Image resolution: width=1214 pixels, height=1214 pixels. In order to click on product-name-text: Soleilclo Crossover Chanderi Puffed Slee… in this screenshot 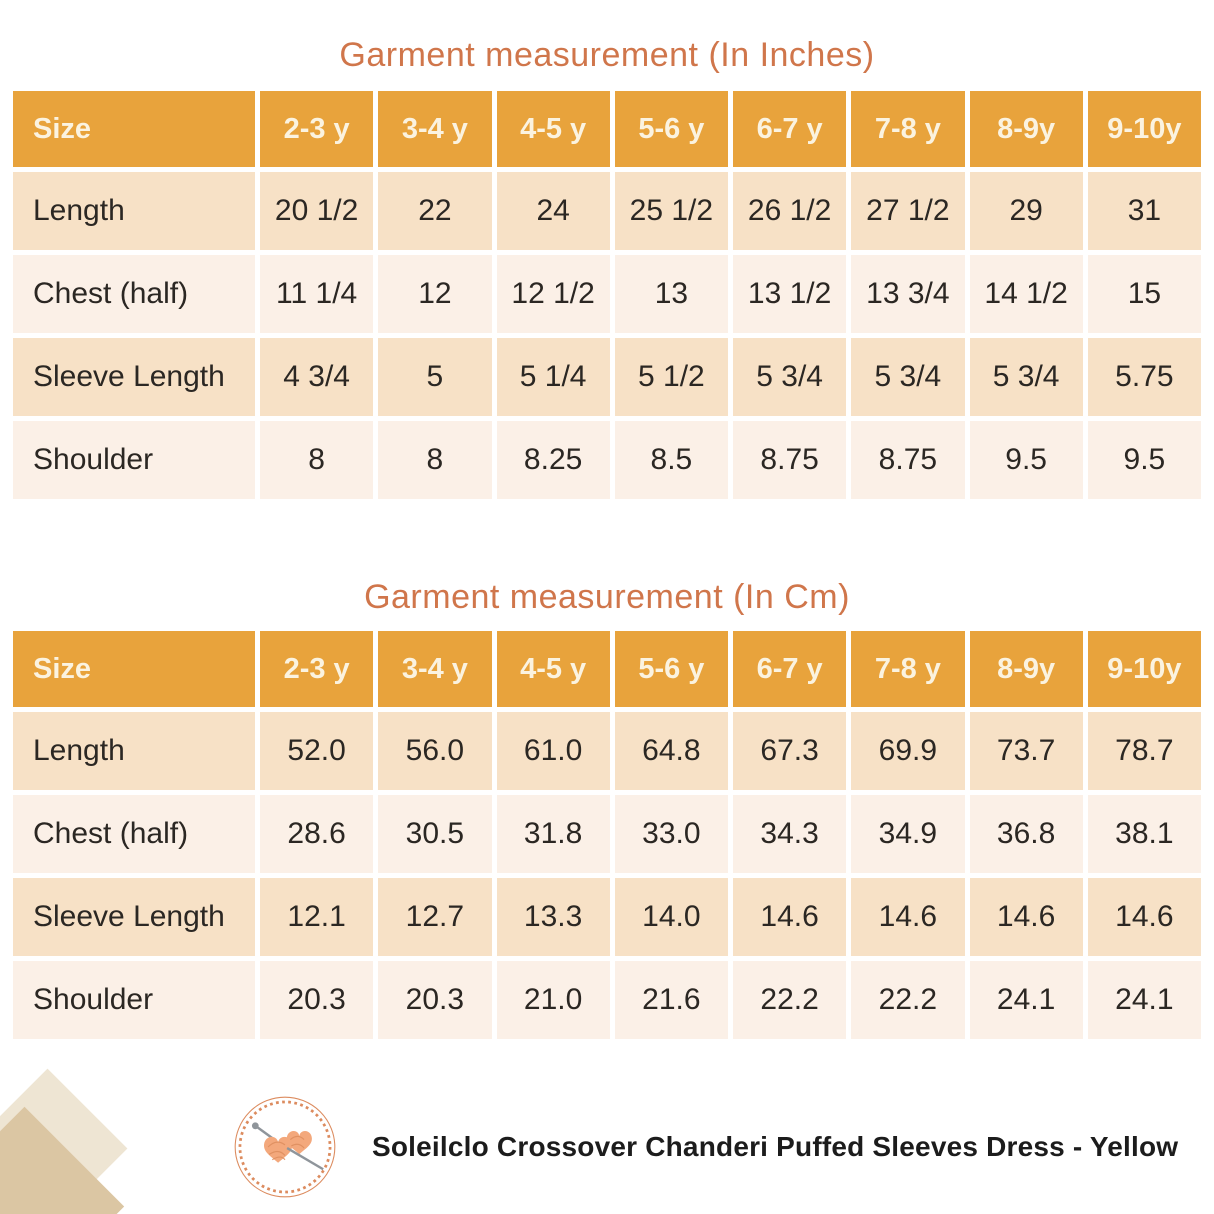, I will do `click(775, 1146)`.